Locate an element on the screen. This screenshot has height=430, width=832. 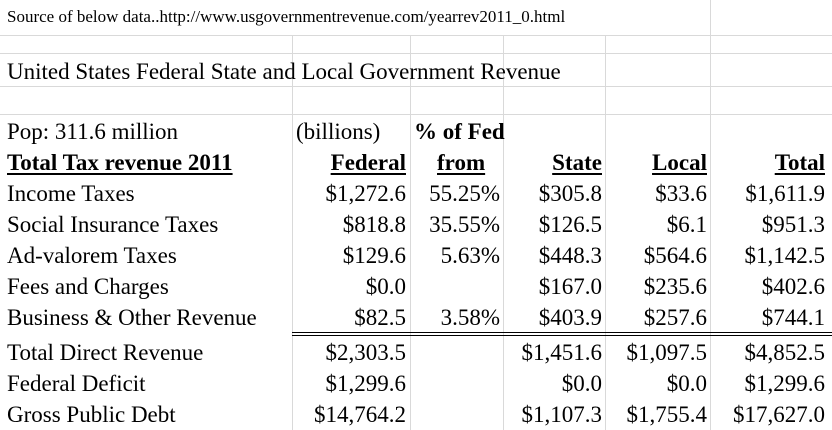
cell-pct: 55.25% is located at coordinates (464, 193).